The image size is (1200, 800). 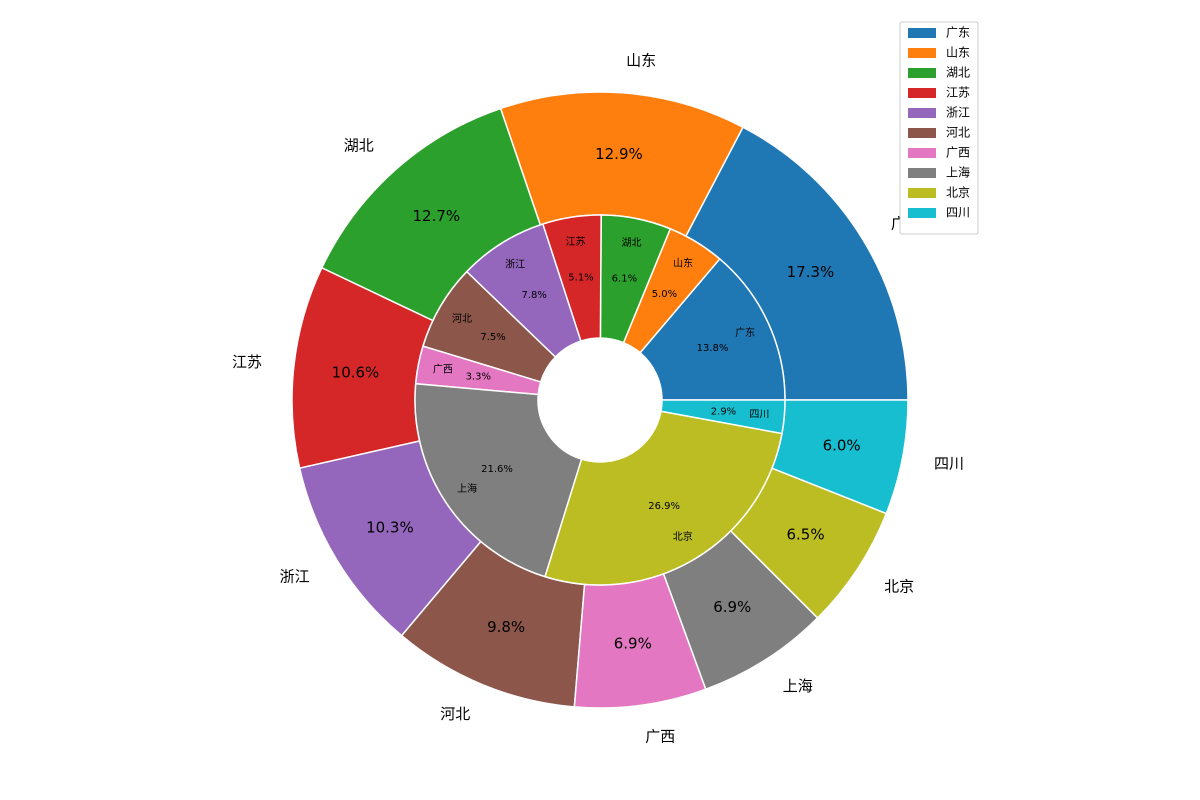 What do you see at coordinates (958, 113) in the screenshot?
I see `legend-label: 浙江` at bounding box center [958, 113].